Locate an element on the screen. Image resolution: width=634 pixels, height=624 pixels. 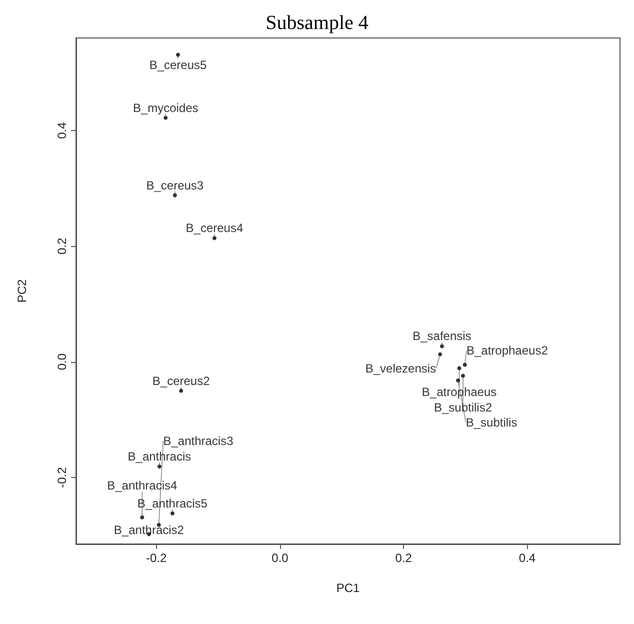
y-axis-title: PC2 is located at coordinates (22, 291).